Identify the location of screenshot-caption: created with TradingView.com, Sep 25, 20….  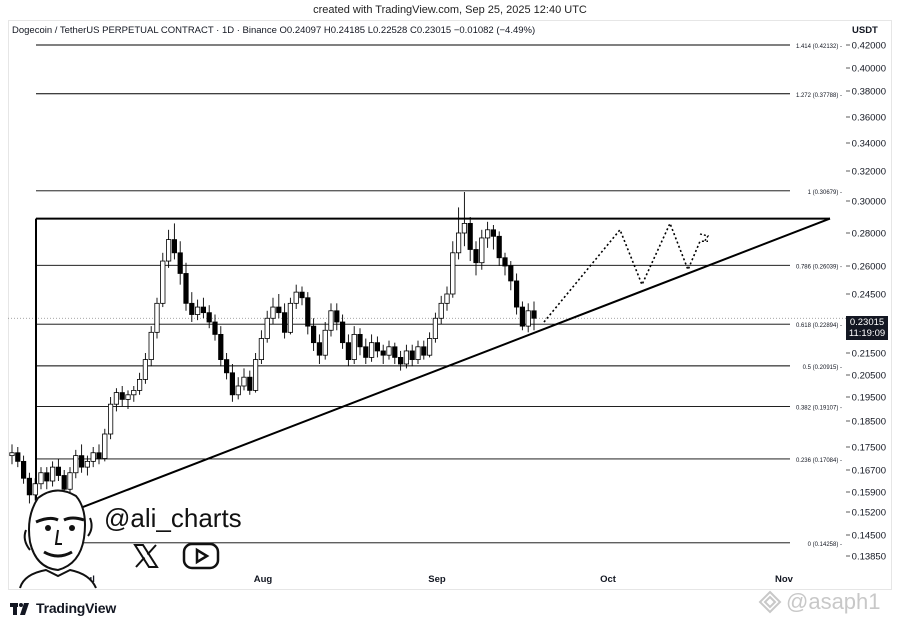
(450, 10).